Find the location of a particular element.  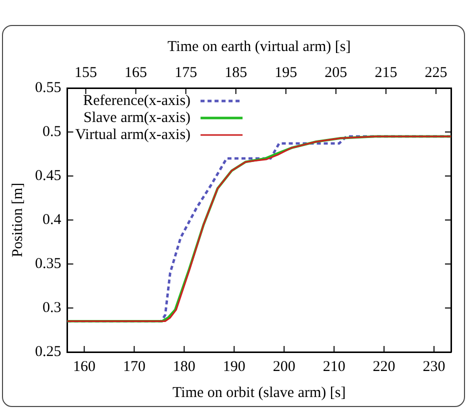

x2-tick-label: 195 is located at coordinates (286, 72).